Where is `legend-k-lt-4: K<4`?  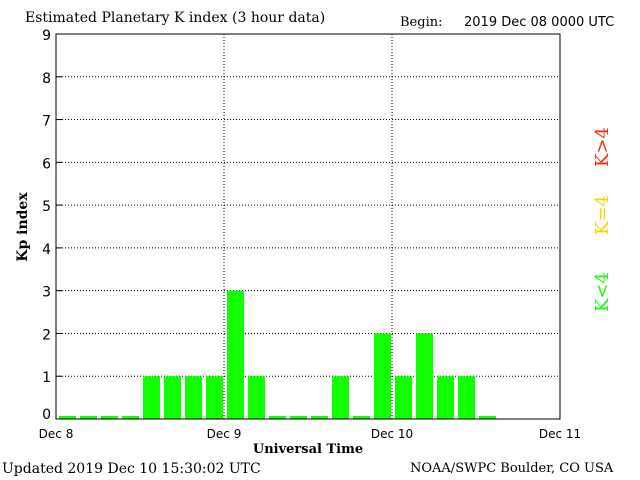
legend-k-lt-4: K<4 is located at coordinates (602, 292).